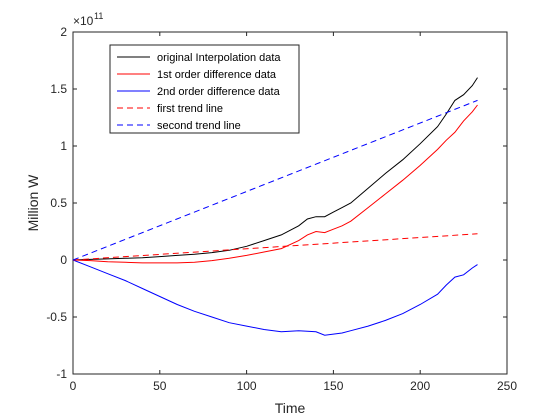 This screenshot has height=420, width=560. Describe the element at coordinates (61, 374) in the screenshot. I see `y-tick-label: -1` at that location.